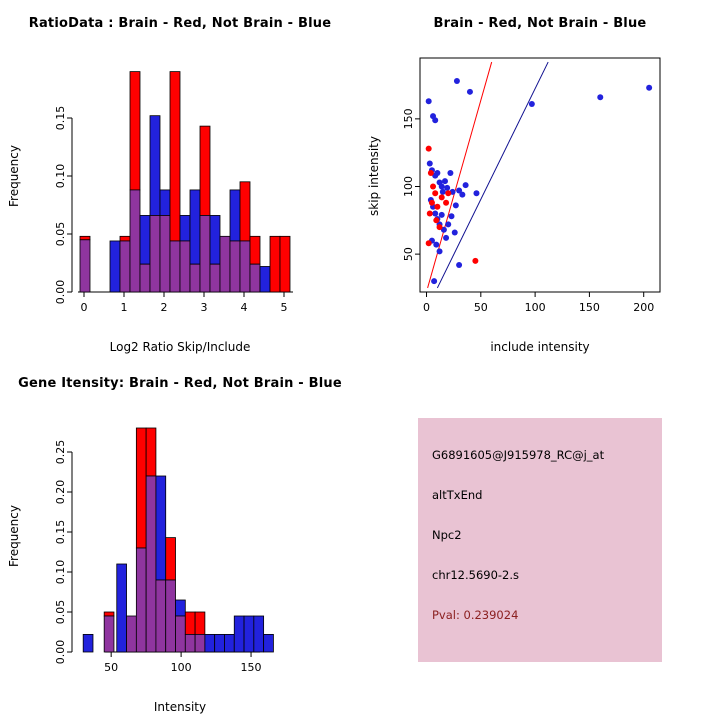 The height and width of the screenshot is (720, 720). What do you see at coordinates (244, 307) in the screenshot?
I see `svg-text: 4` at bounding box center [244, 307].